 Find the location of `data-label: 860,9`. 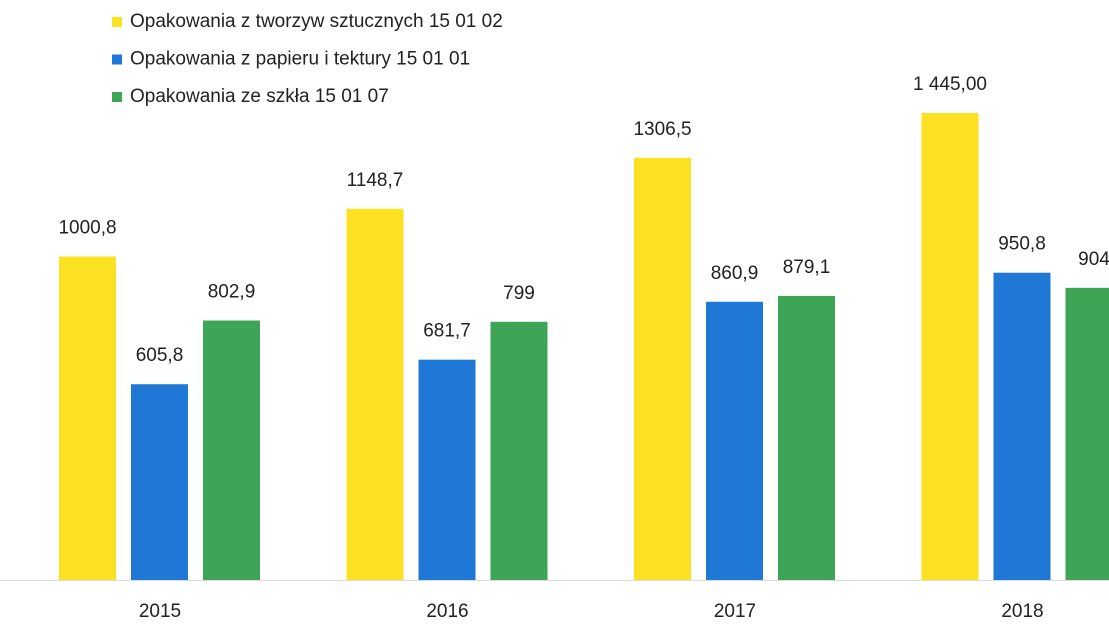

data-label: 860,9 is located at coordinates (735, 273).